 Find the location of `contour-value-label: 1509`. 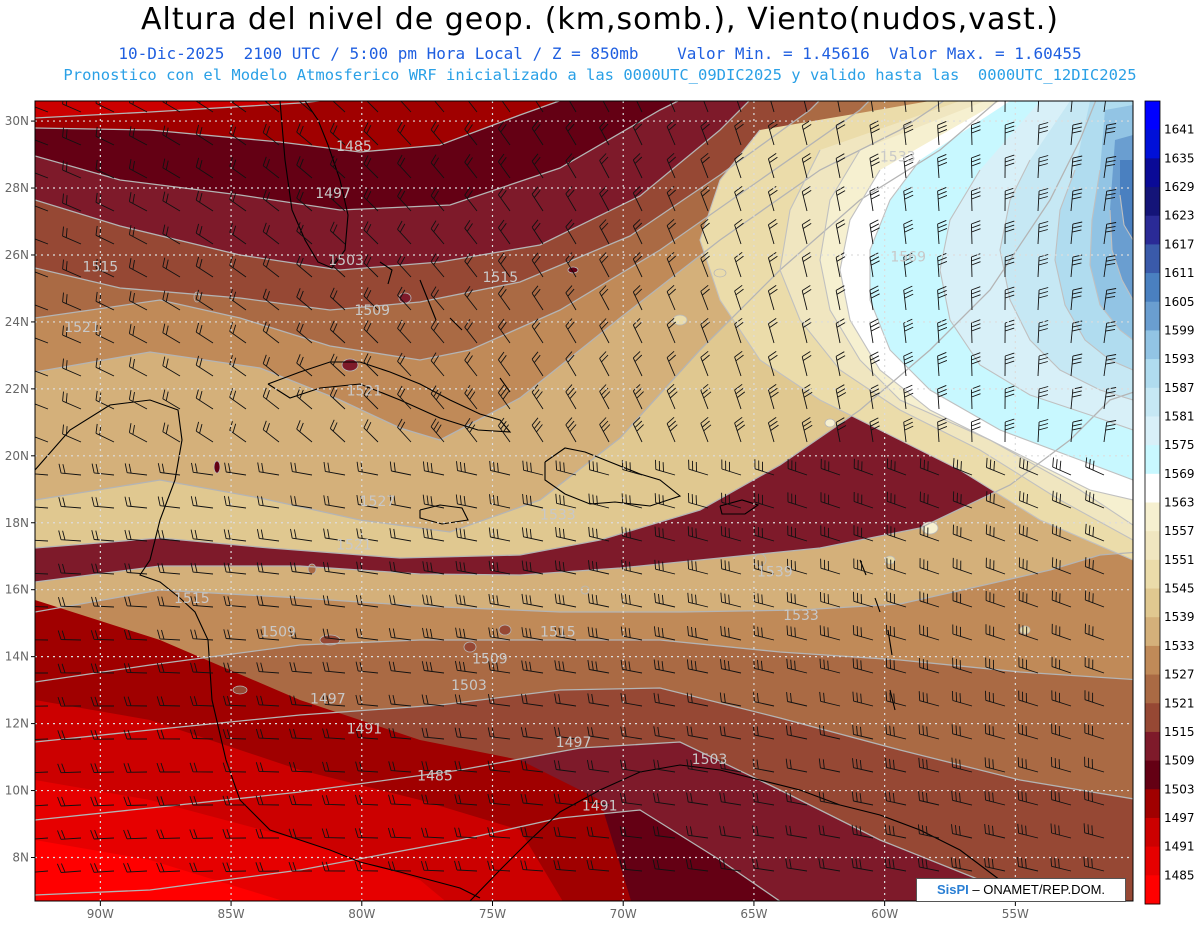

contour-value-label: 1509 is located at coordinates (490, 659).